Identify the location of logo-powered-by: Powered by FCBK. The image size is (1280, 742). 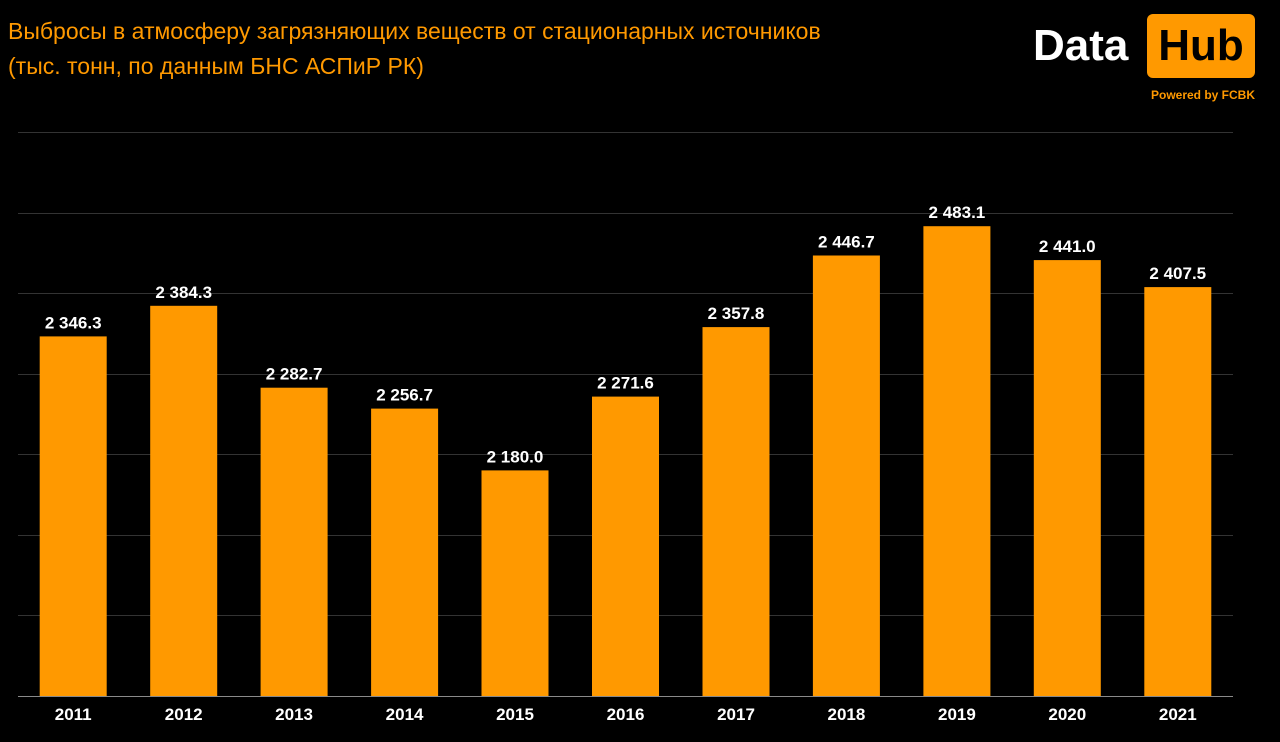
(1202, 95).